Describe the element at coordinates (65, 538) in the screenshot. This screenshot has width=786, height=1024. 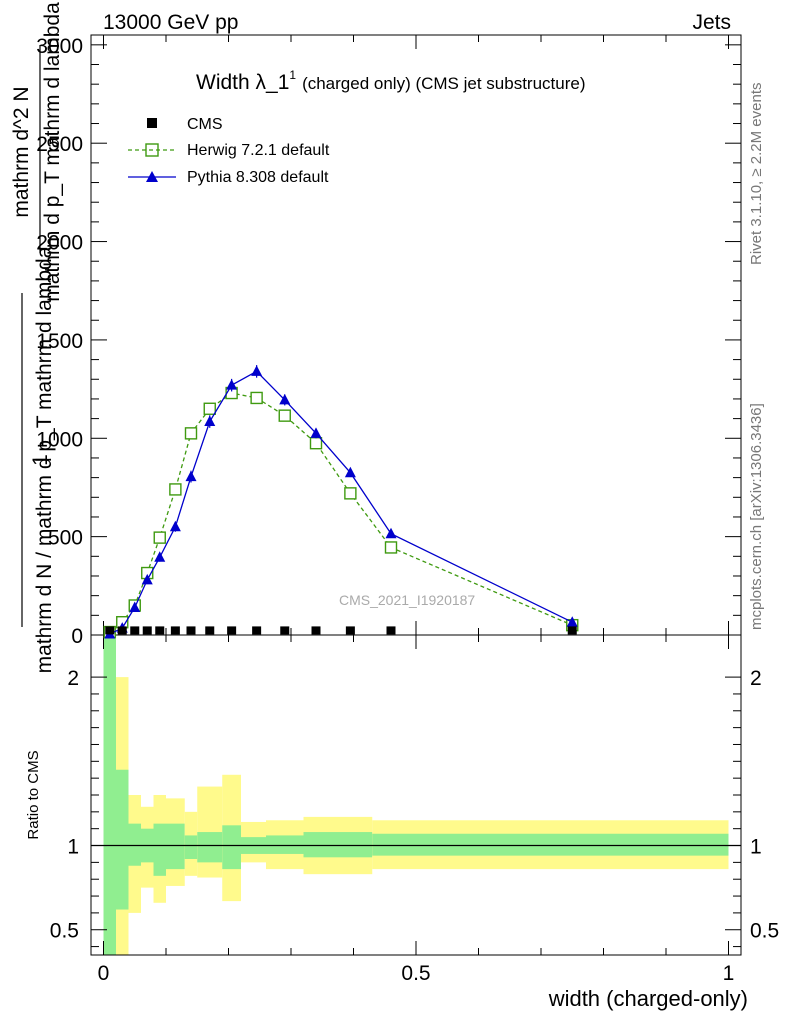
I see `y-tick-label: 500` at that location.